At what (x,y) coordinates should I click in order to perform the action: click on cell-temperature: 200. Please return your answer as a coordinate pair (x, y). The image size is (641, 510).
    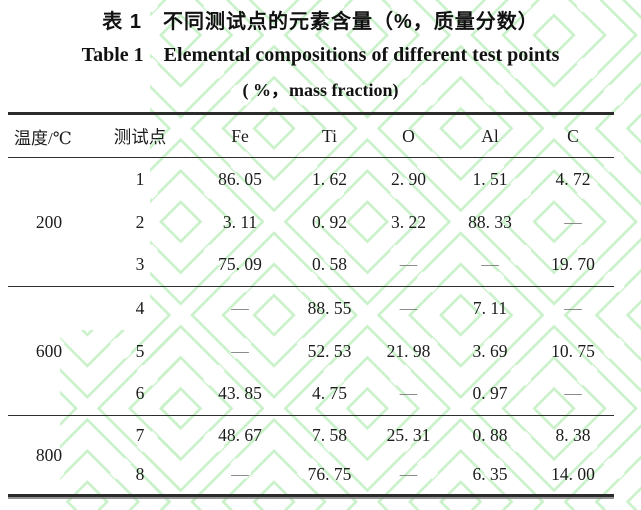
    Looking at the image, I should click on (49, 221).